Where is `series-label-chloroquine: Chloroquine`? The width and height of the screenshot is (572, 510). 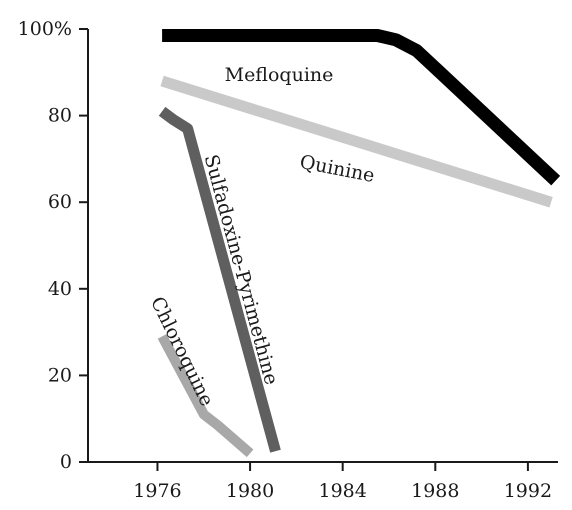 series-label-chloroquine: Chloroquine is located at coordinates (182, 351).